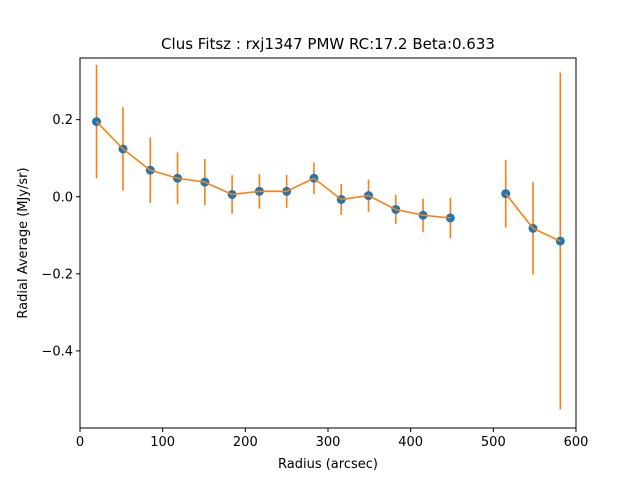  What do you see at coordinates (57, 351) in the screenshot?
I see `y-tick-label: −0.4` at bounding box center [57, 351].